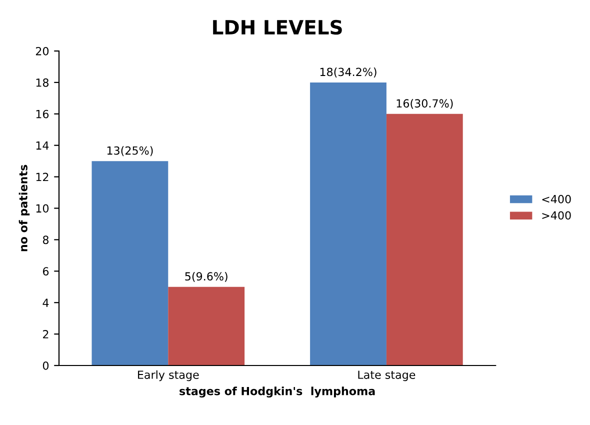 The height and width of the screenshot is (425, 590). I want to click on data-label: 13(25%), so click(130, 151).